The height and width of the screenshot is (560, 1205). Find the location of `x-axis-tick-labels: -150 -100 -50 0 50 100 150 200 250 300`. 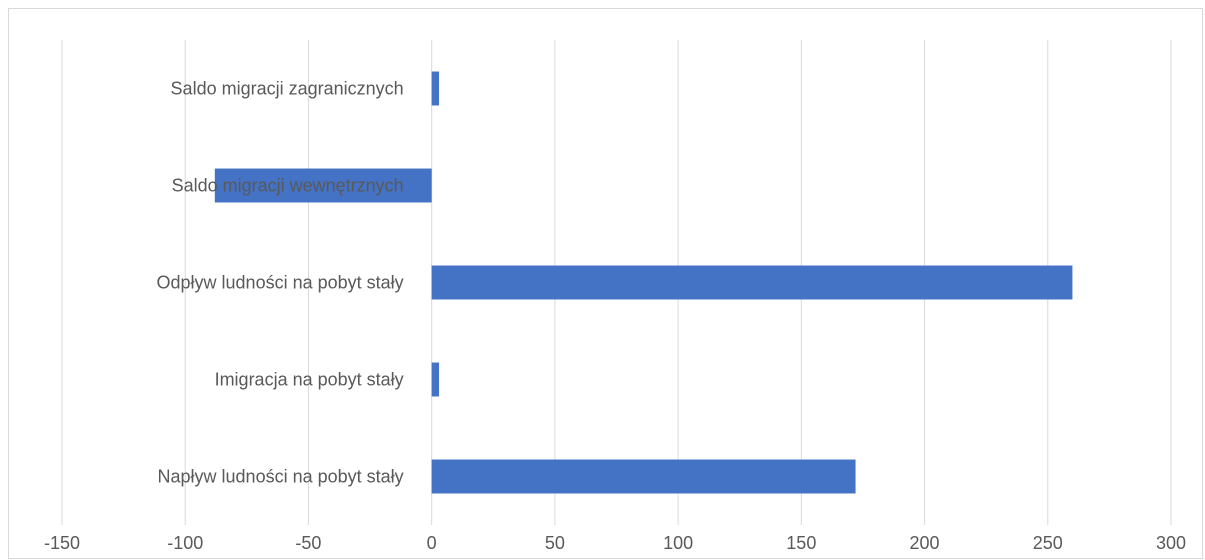

x-axis-tick-labels: -150 -100 -50 0 50 100 150 200 250 300 is located at coordinates (615, 543).